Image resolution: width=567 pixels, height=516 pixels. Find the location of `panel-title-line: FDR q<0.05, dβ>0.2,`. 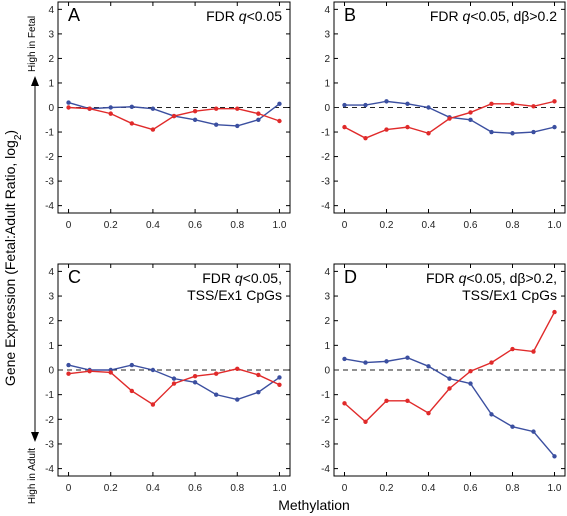

panel-title-line: FDR q<0.05, dβ>0.2, is located at coordinates (491, 278).